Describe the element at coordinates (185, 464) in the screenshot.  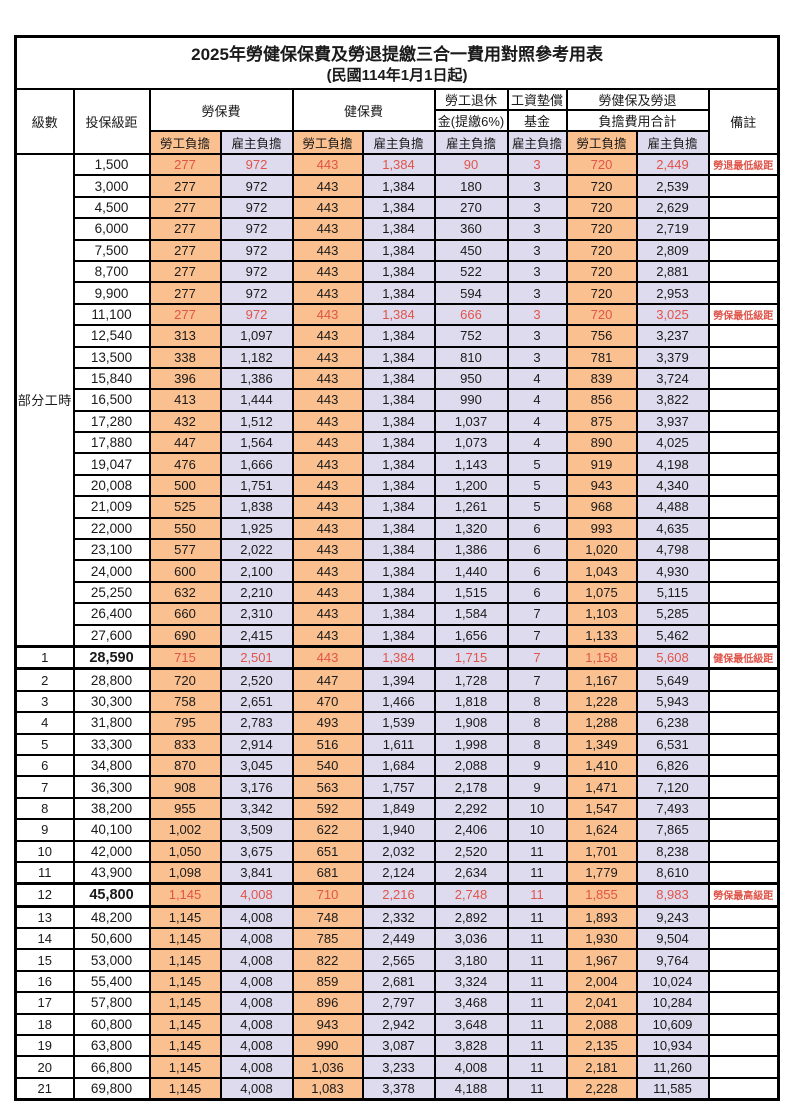
I see `labor-employee-cell: 476` at that location.